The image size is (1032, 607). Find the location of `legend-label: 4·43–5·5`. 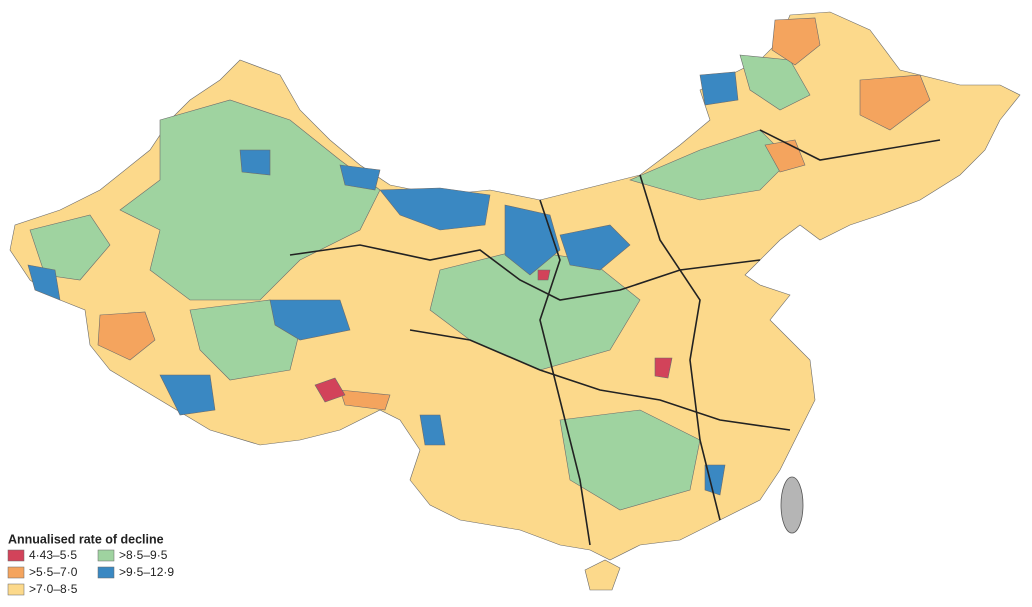

legend-label: 4·43–5·5 is located at coordinates (53, 555).